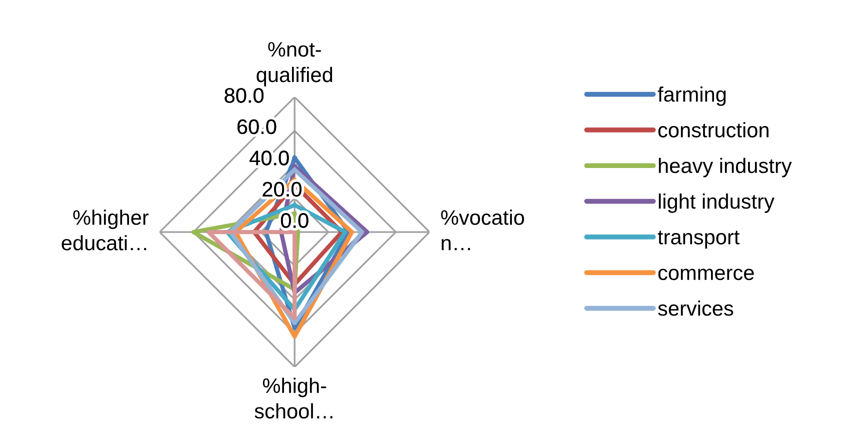 The width and height of the screenshot is (854, 437). Describe the element at coordinates (725, 168) in the screenshot. I see `legend-label: heavy industry` at that location.